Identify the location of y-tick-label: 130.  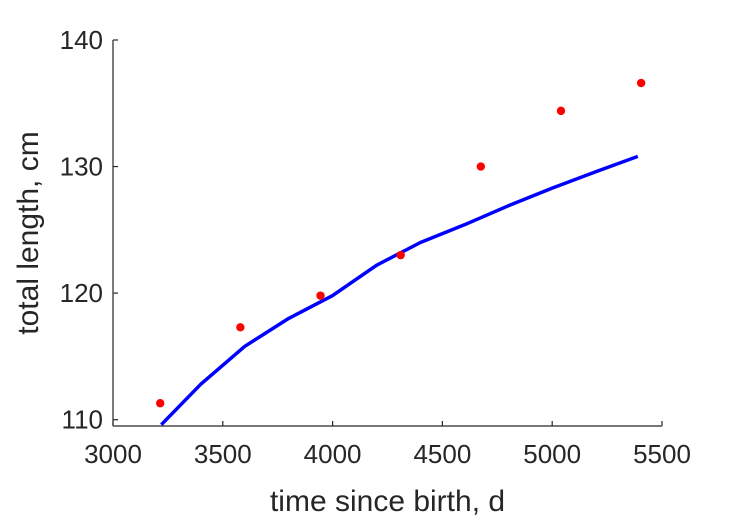
(81, 167).